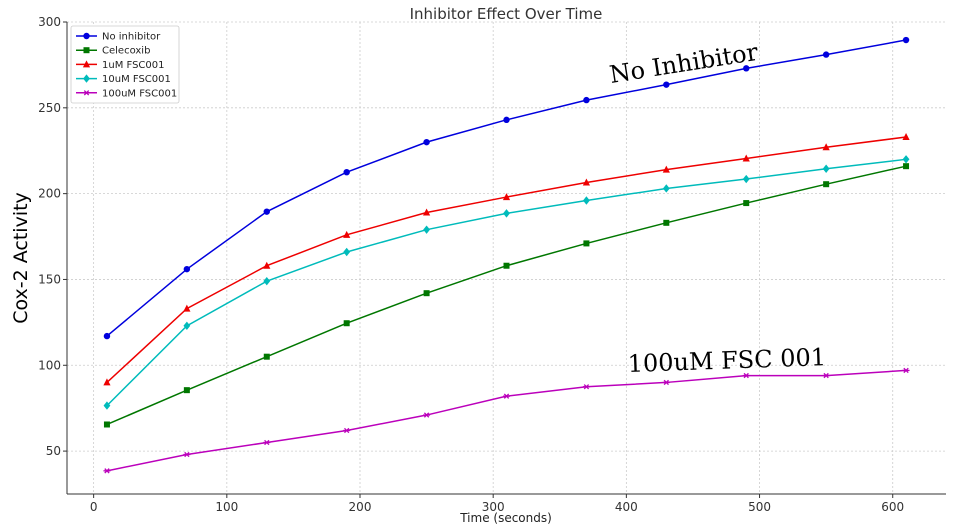 This screenshot has width=953, height=531. What do you see at coordinates (726, 360) in the screenshot?
I see `annotation-100um-fsc001: 100uM FSC 001` at bounding box center [726, 360].